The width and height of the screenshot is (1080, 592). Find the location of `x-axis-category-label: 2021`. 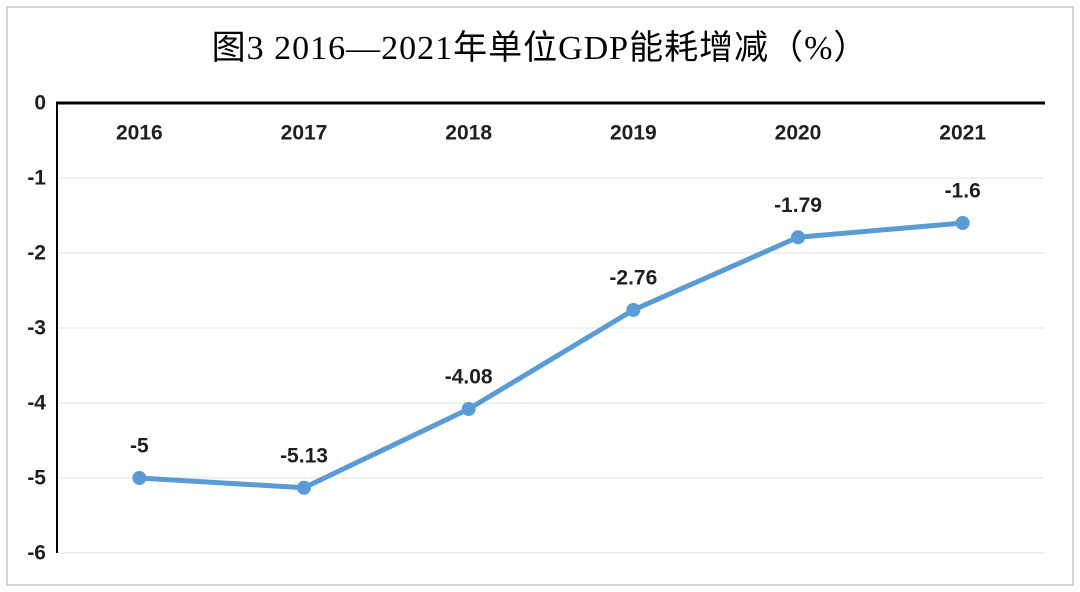

x-axis-category-label: 2021 is located at coordinates (962, 133).